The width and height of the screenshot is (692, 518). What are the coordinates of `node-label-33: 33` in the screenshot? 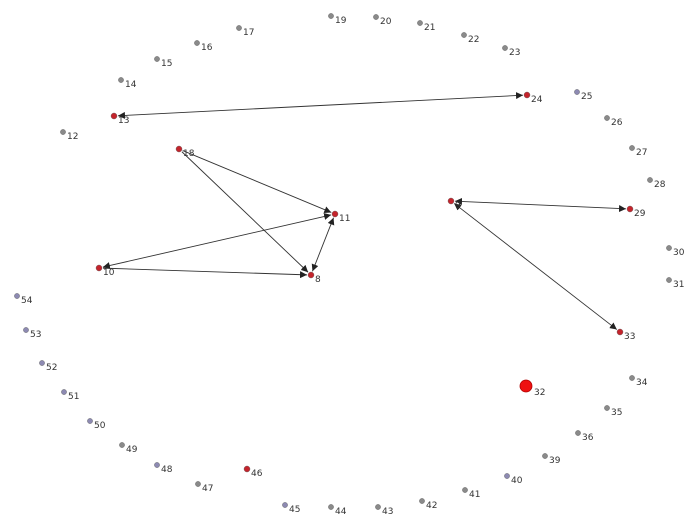 It's located at (629, 337).